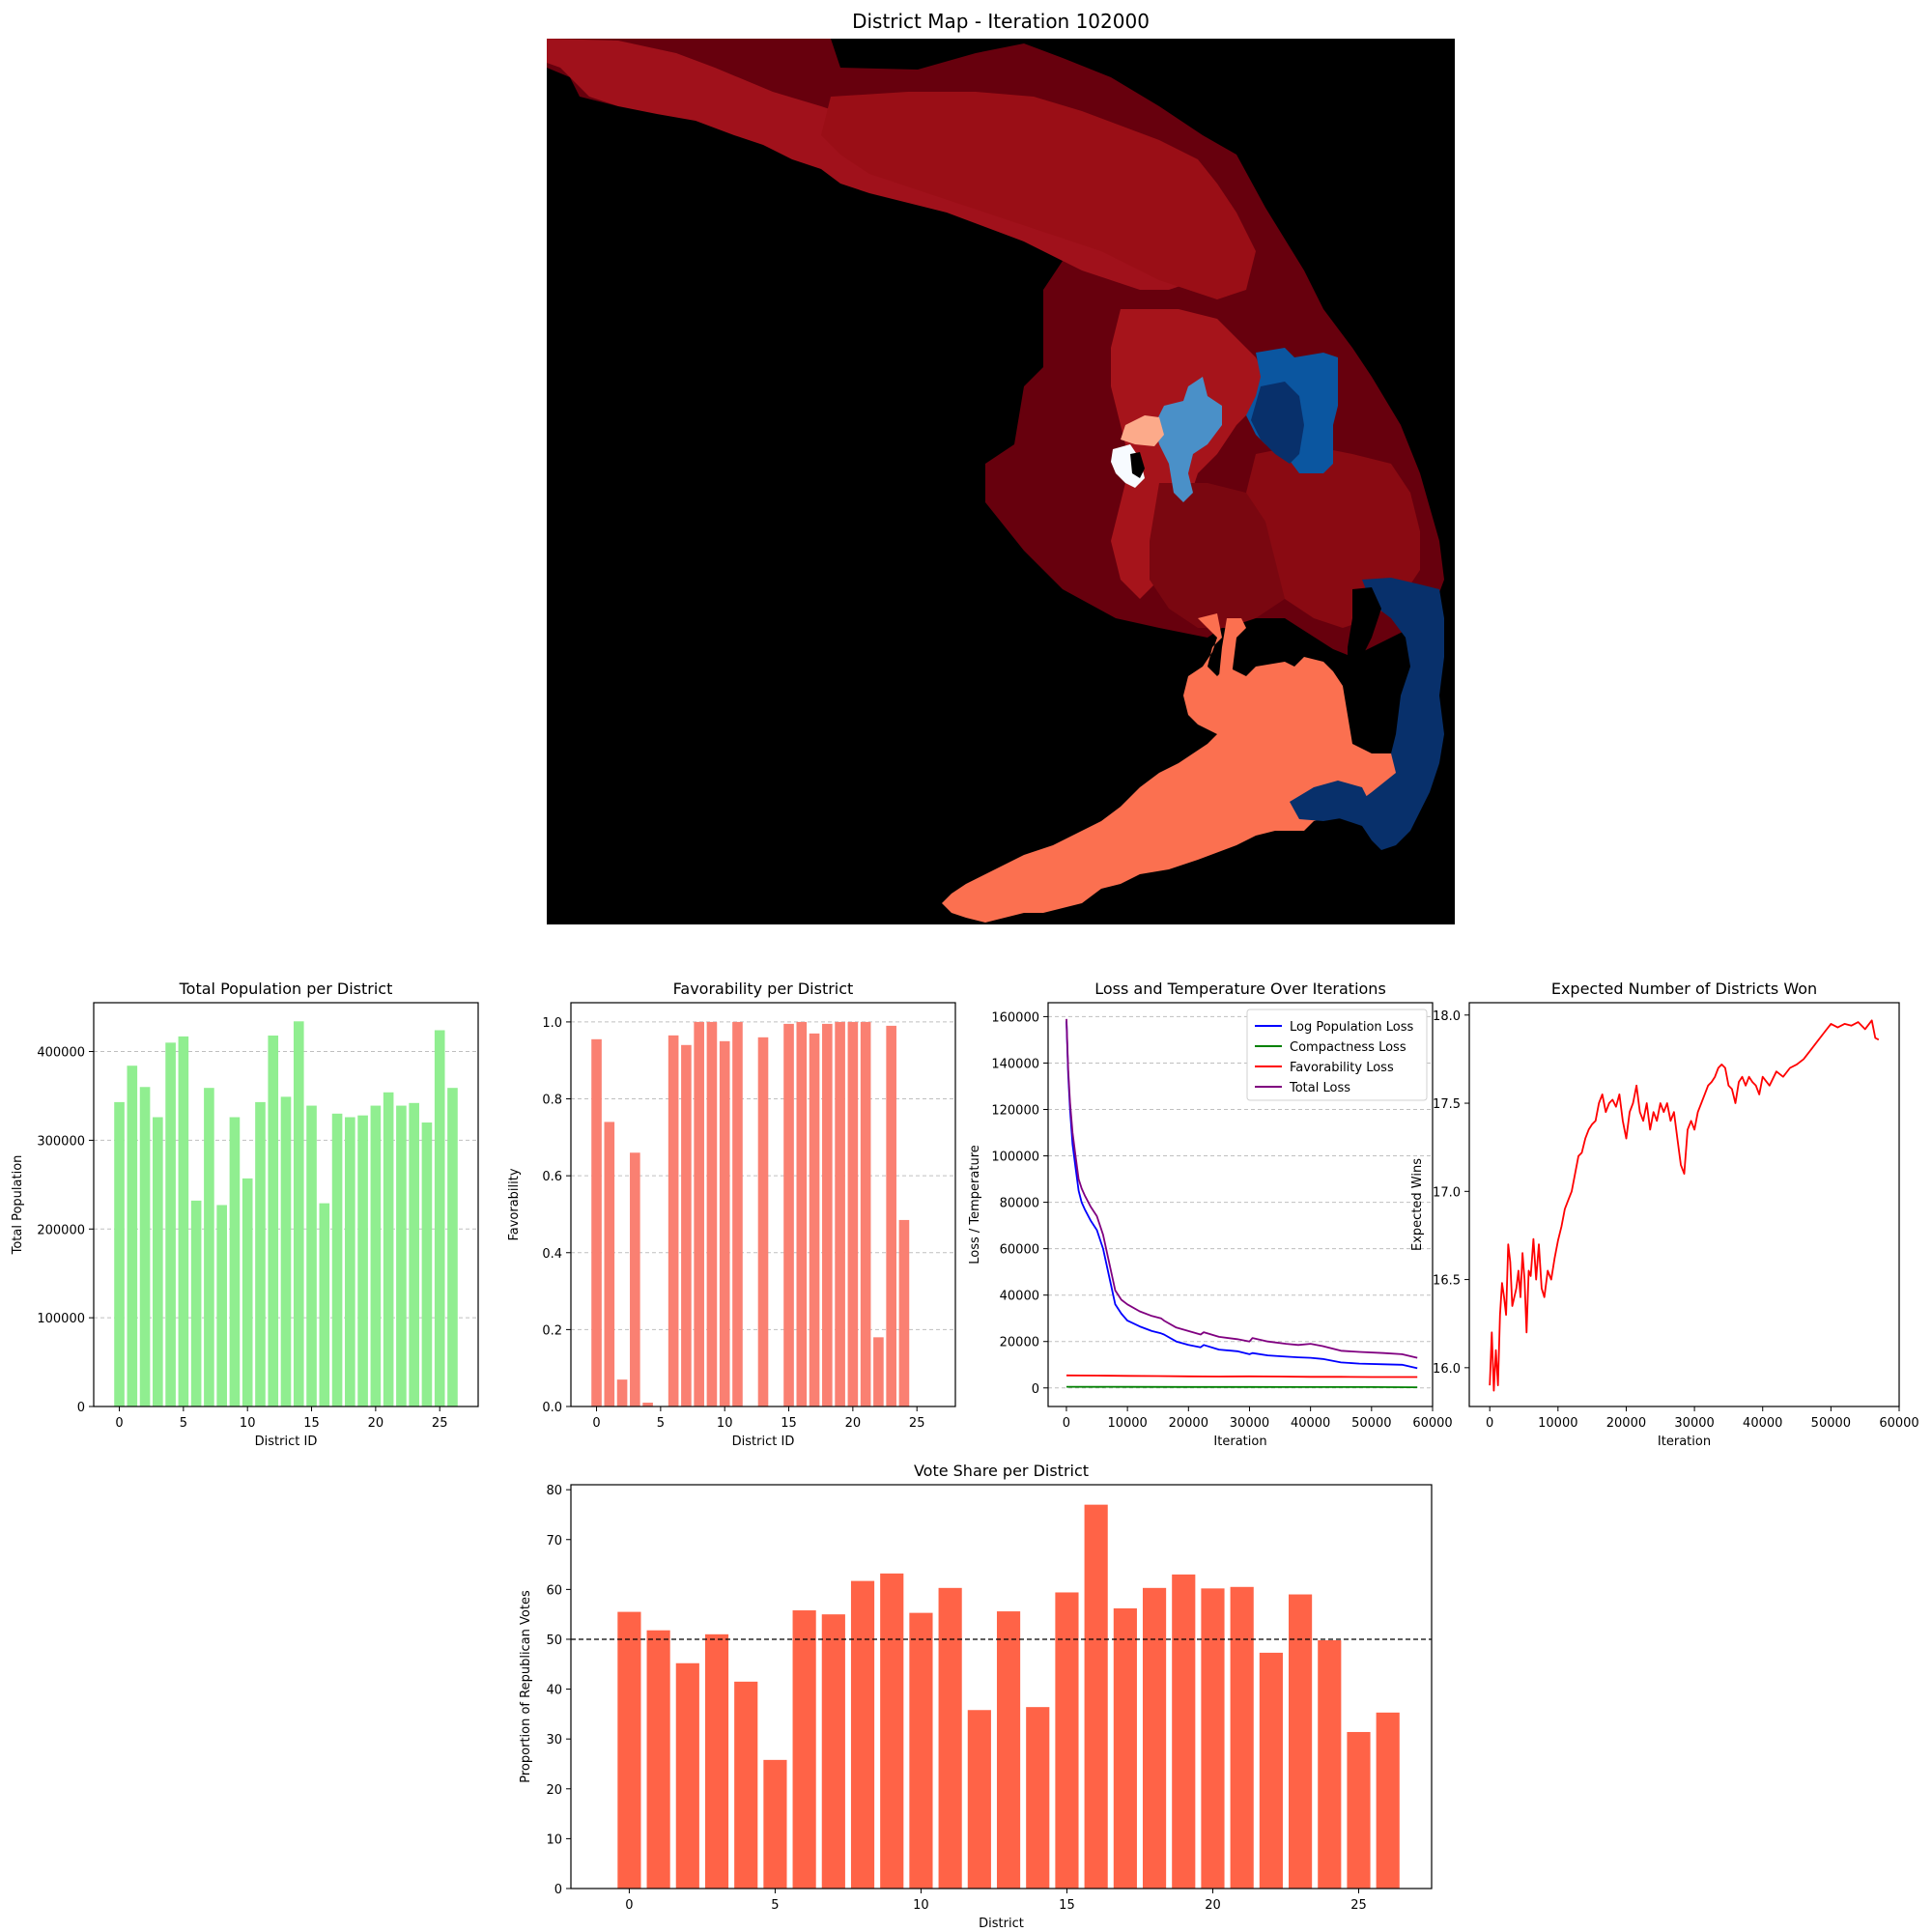  I want to click on y-tick-label: 60, so click(554, 1590).